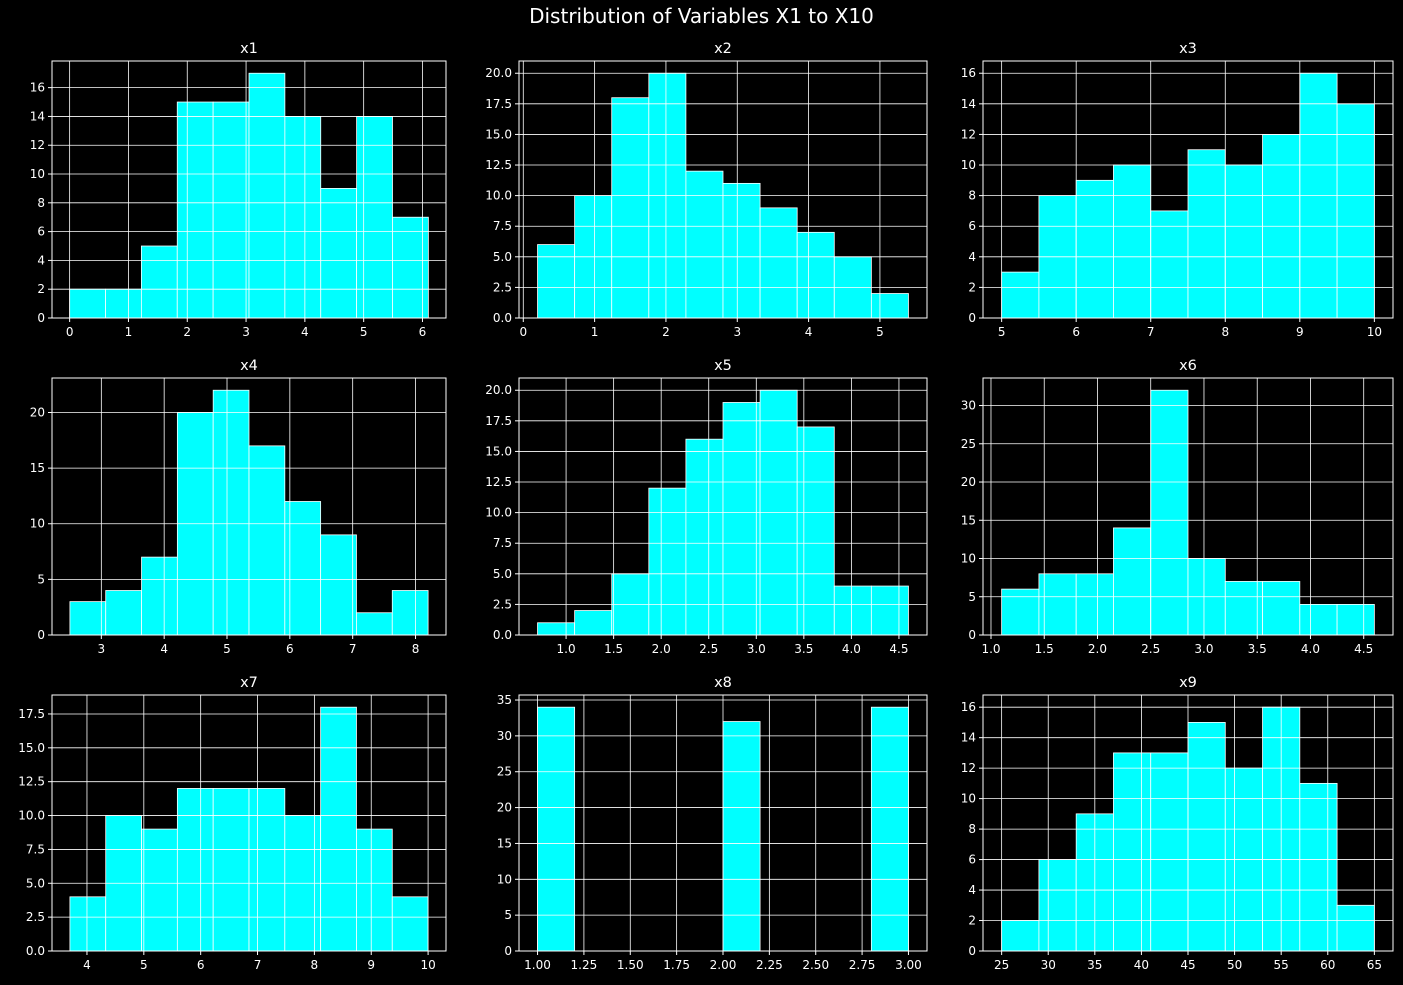  I want to click on x-tick-label: 30, so click(1048, 965).